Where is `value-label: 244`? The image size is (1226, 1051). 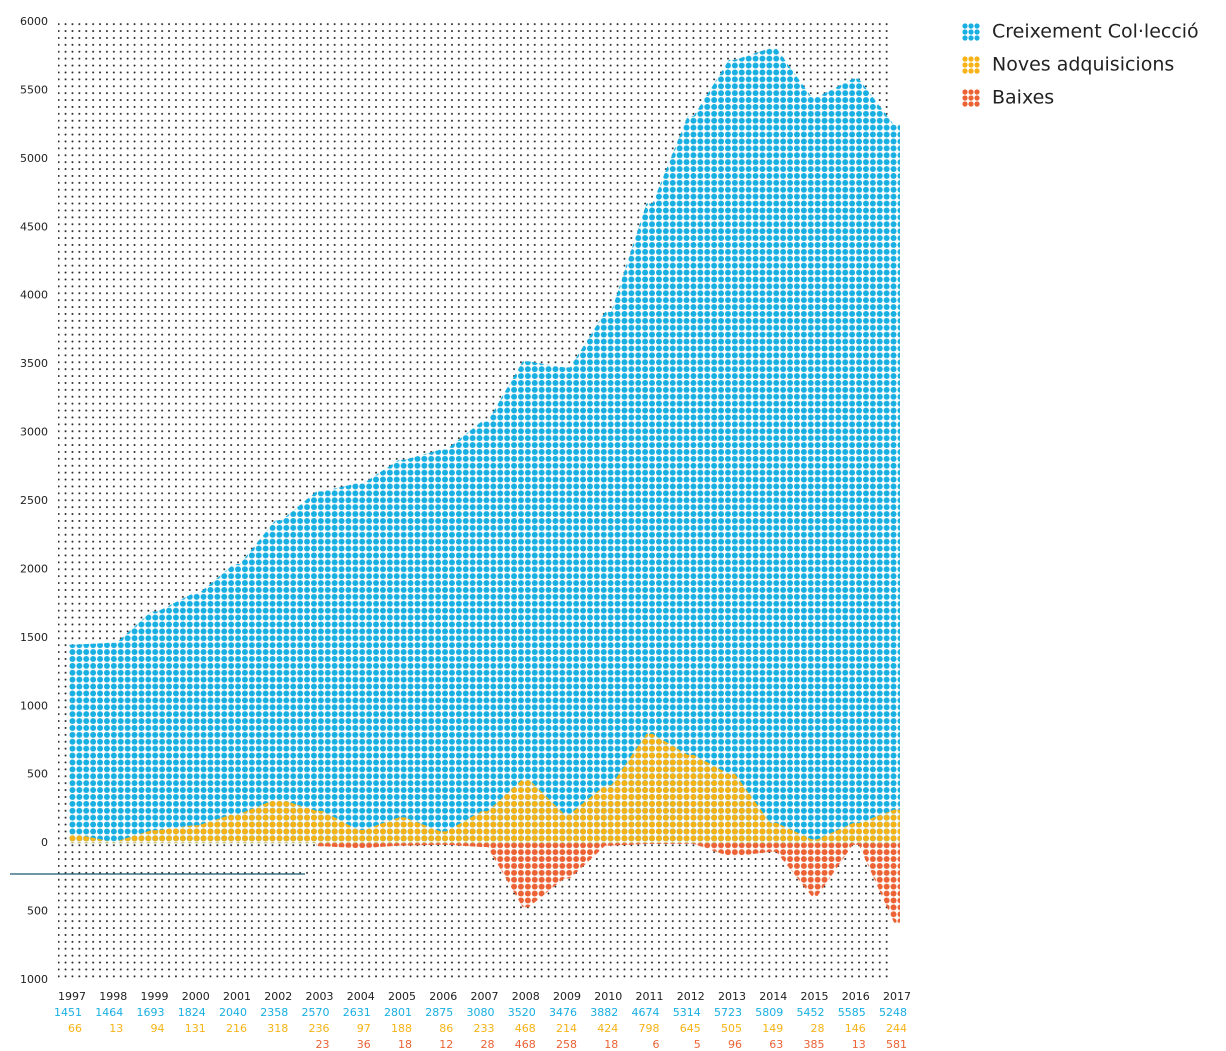 value-label: 244 is located at coordinates (896, 1028).